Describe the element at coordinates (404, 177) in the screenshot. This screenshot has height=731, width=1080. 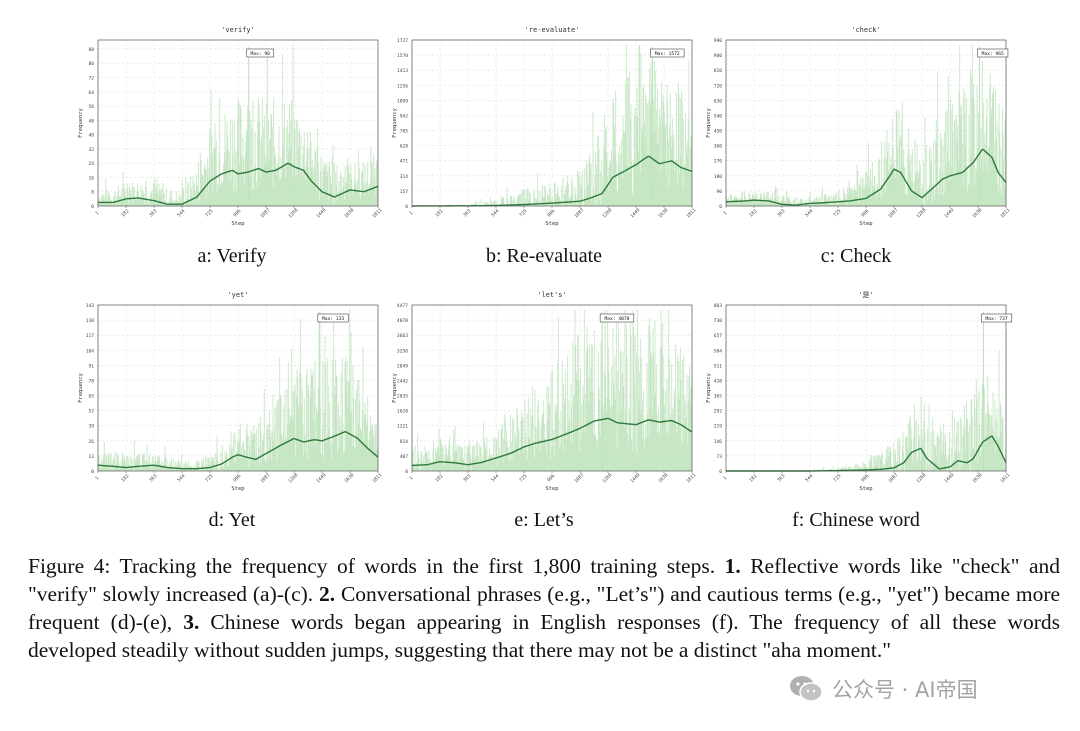
I see `y-tick-label: 314` at that location.